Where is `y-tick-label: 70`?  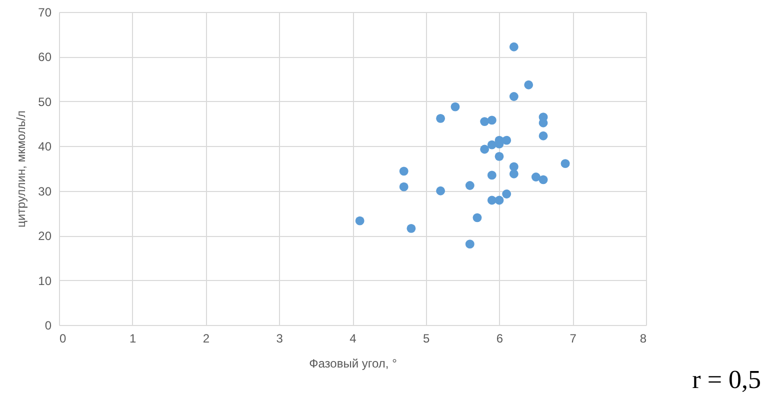 y-tick-label: 70 is located at coordinates (45, 13).